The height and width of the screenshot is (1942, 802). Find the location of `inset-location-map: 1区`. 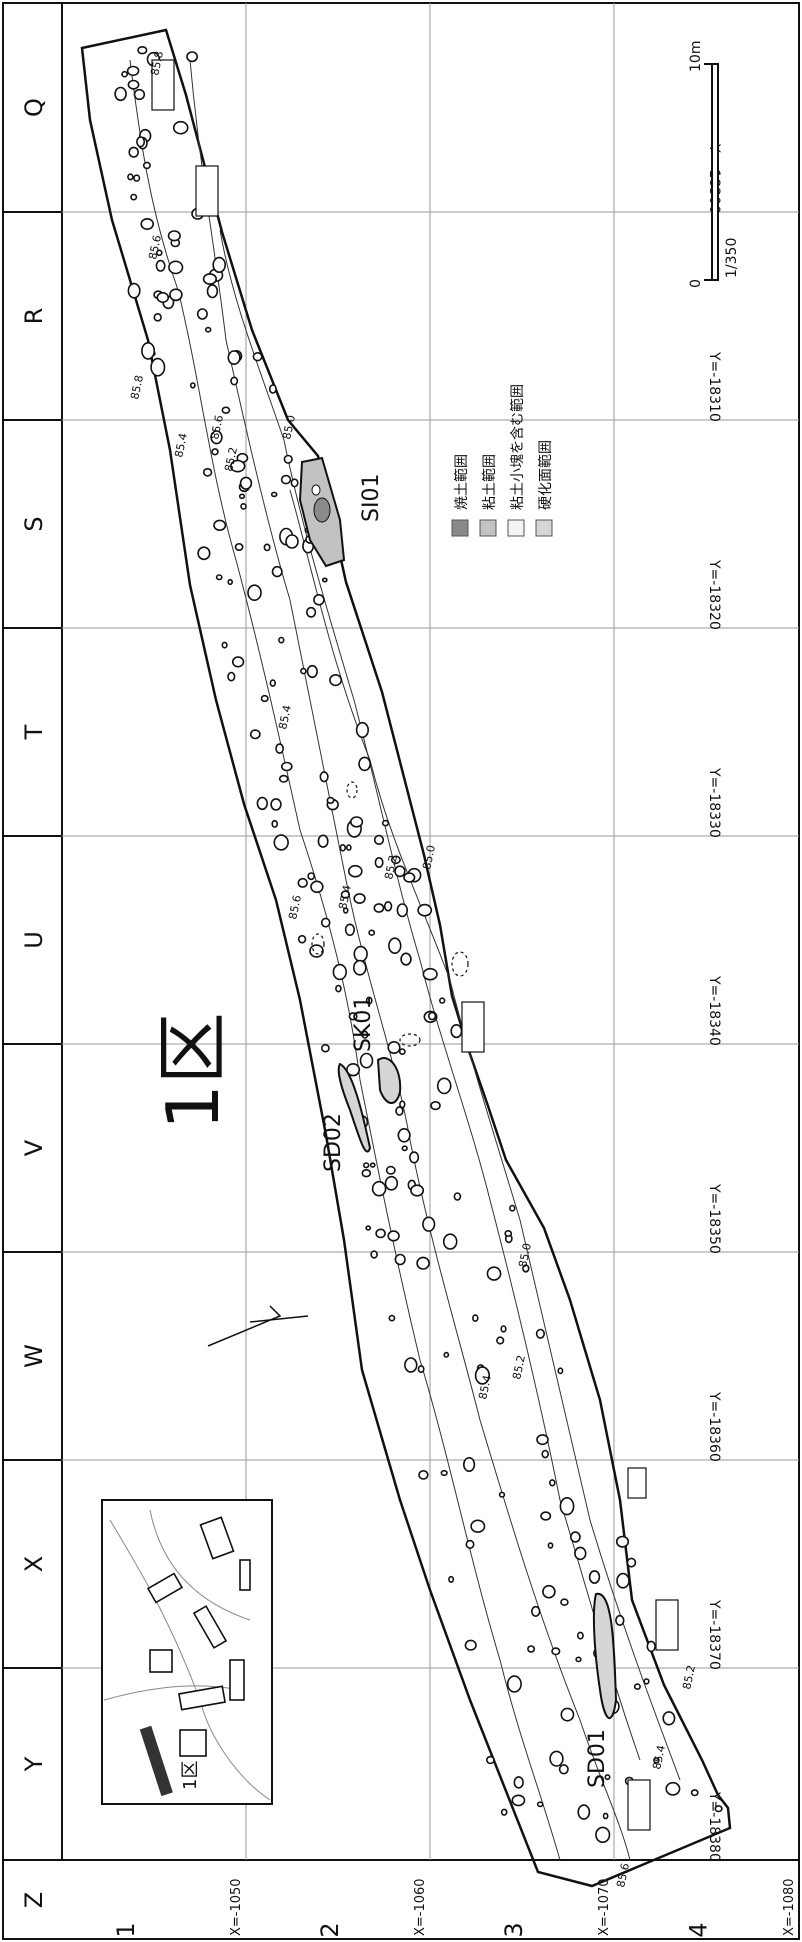

inset-location-map: 1区 is located at coordinates (187, 1652).